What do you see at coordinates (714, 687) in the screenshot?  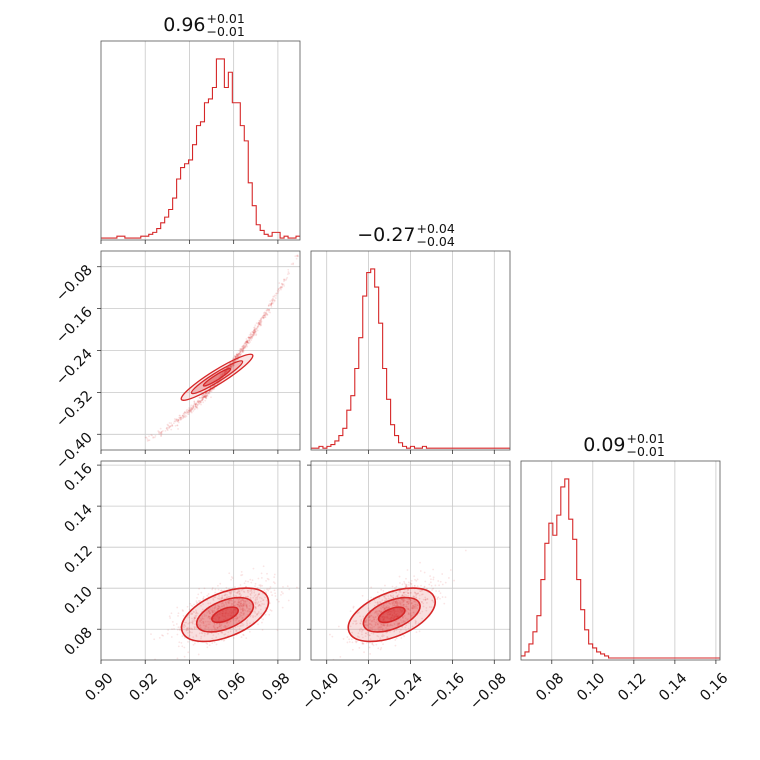 I see `x-tick-label: 0.16` at bounding box center [714, 687].